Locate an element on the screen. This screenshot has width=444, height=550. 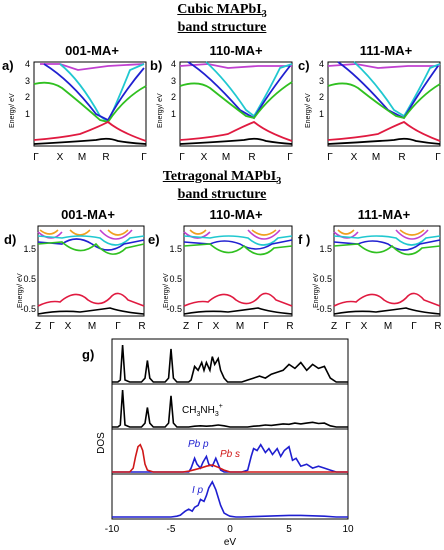
tetragonal-title-sub: 3 is located at coordinates (279, 181).